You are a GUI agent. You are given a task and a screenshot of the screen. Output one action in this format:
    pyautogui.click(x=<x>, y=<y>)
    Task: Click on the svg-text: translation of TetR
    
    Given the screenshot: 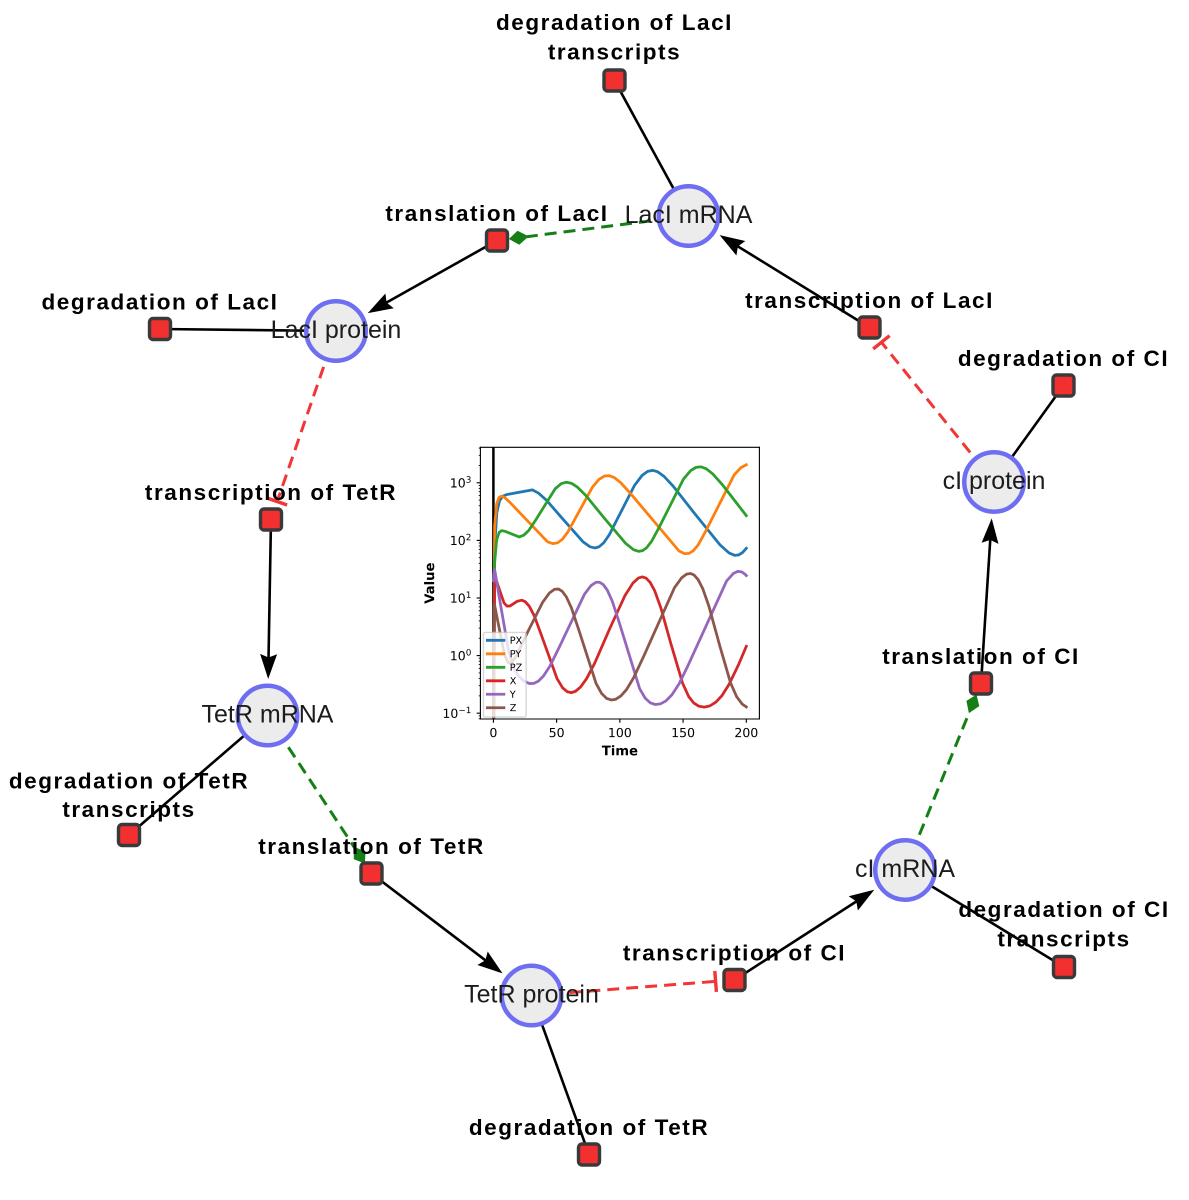 What is the action you would take?
    pyautogui.click(x=371, y=846)
    